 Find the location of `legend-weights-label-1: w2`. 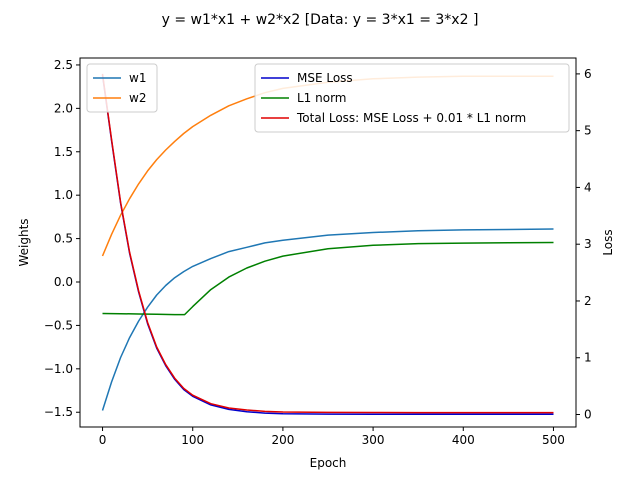

legend-weights-label-1: w2 is located at coordinates (137, 98).